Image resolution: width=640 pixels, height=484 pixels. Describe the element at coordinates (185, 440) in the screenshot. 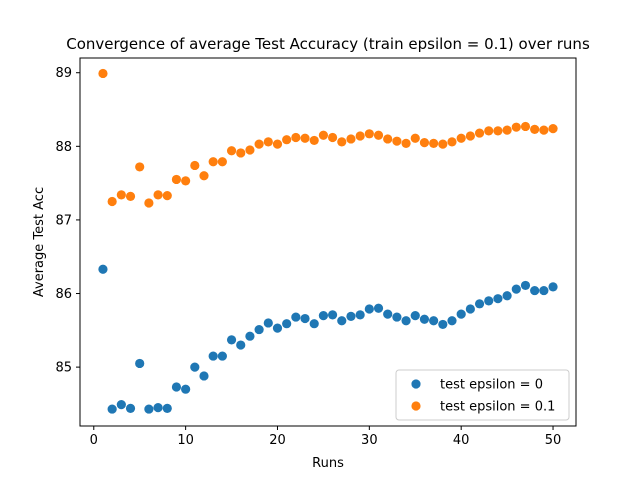

I see `x-tick-label: 10` at that location.